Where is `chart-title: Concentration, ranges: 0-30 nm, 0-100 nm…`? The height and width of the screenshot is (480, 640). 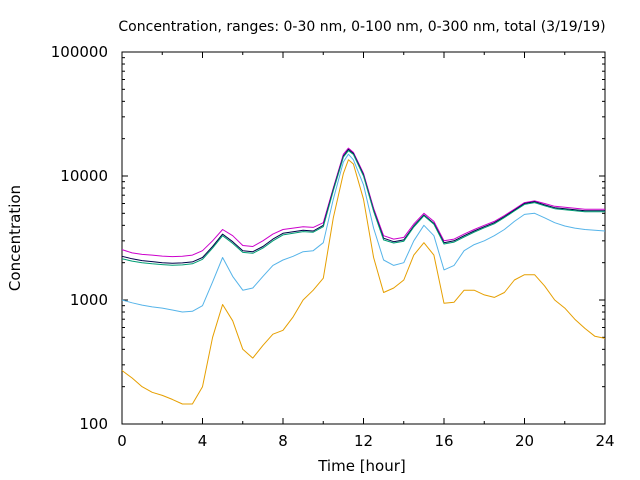 chart-title: Concentration, ranges: 0-30 nm, 0-100 nm… is located at coordinates (361, 27).